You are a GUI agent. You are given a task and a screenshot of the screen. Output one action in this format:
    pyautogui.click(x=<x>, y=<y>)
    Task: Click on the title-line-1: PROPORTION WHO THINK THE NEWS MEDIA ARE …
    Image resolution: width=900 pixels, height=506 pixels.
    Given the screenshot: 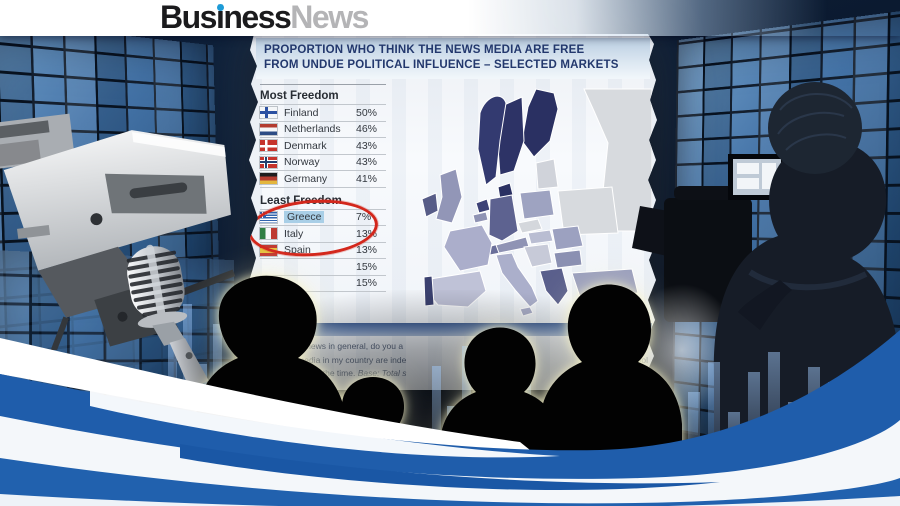 What is the action you would take?
    pyautogui.click(x=424, y=50)
    